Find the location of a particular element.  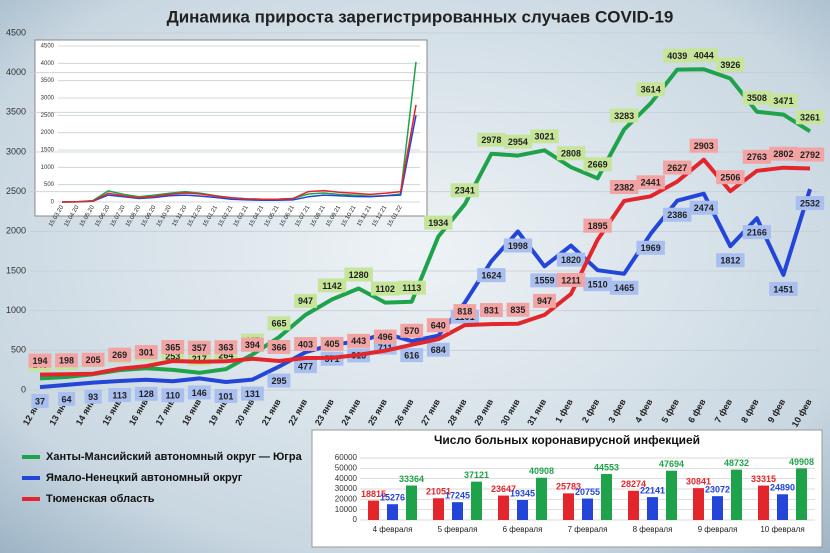

value-label: 3261 is located at coordinates (810, 118).